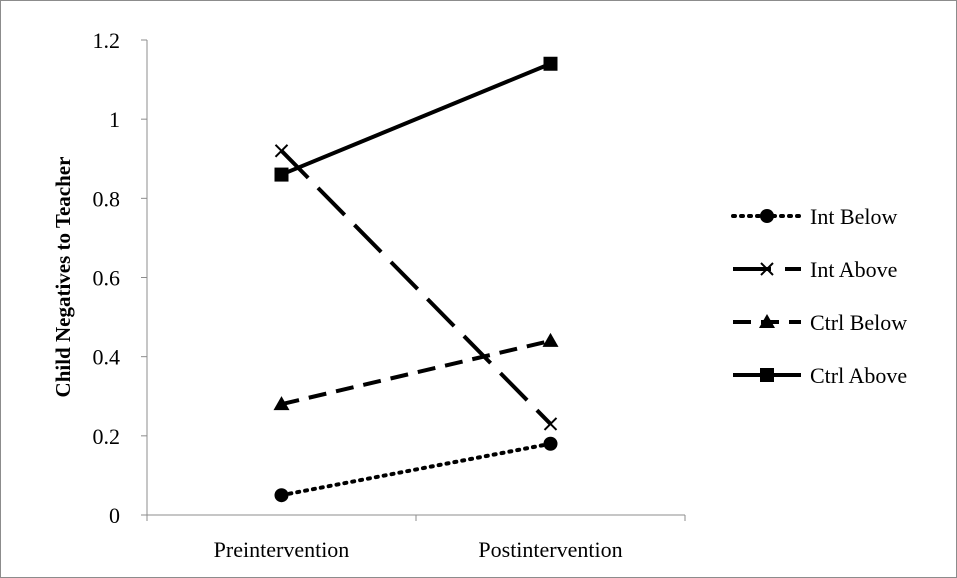 The image size is (957, 578). What do you see at coordinates (853, 216) in the screenshot?
I see `legend-label: Int Below` at bounding box center [853, 216].